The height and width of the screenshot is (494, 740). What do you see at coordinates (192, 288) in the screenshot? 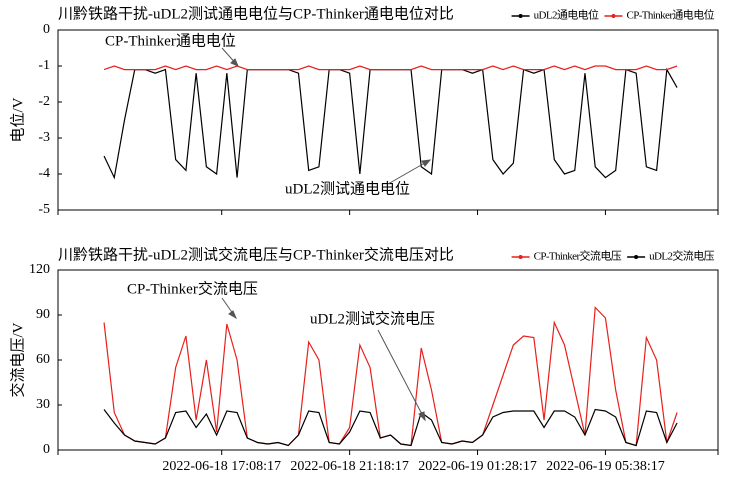
I see `annotation: CP-Thinker交流电压` at bounding box center [192, 288].